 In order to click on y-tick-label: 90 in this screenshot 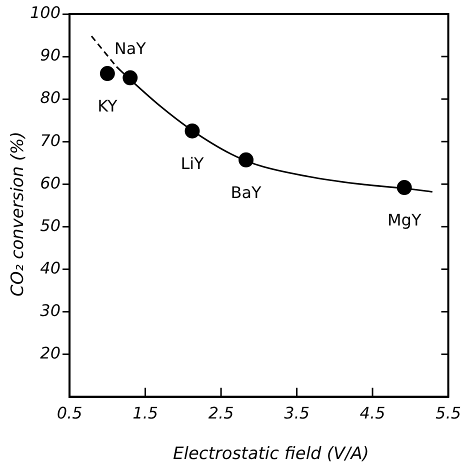, I will do `click(50, 55)`.